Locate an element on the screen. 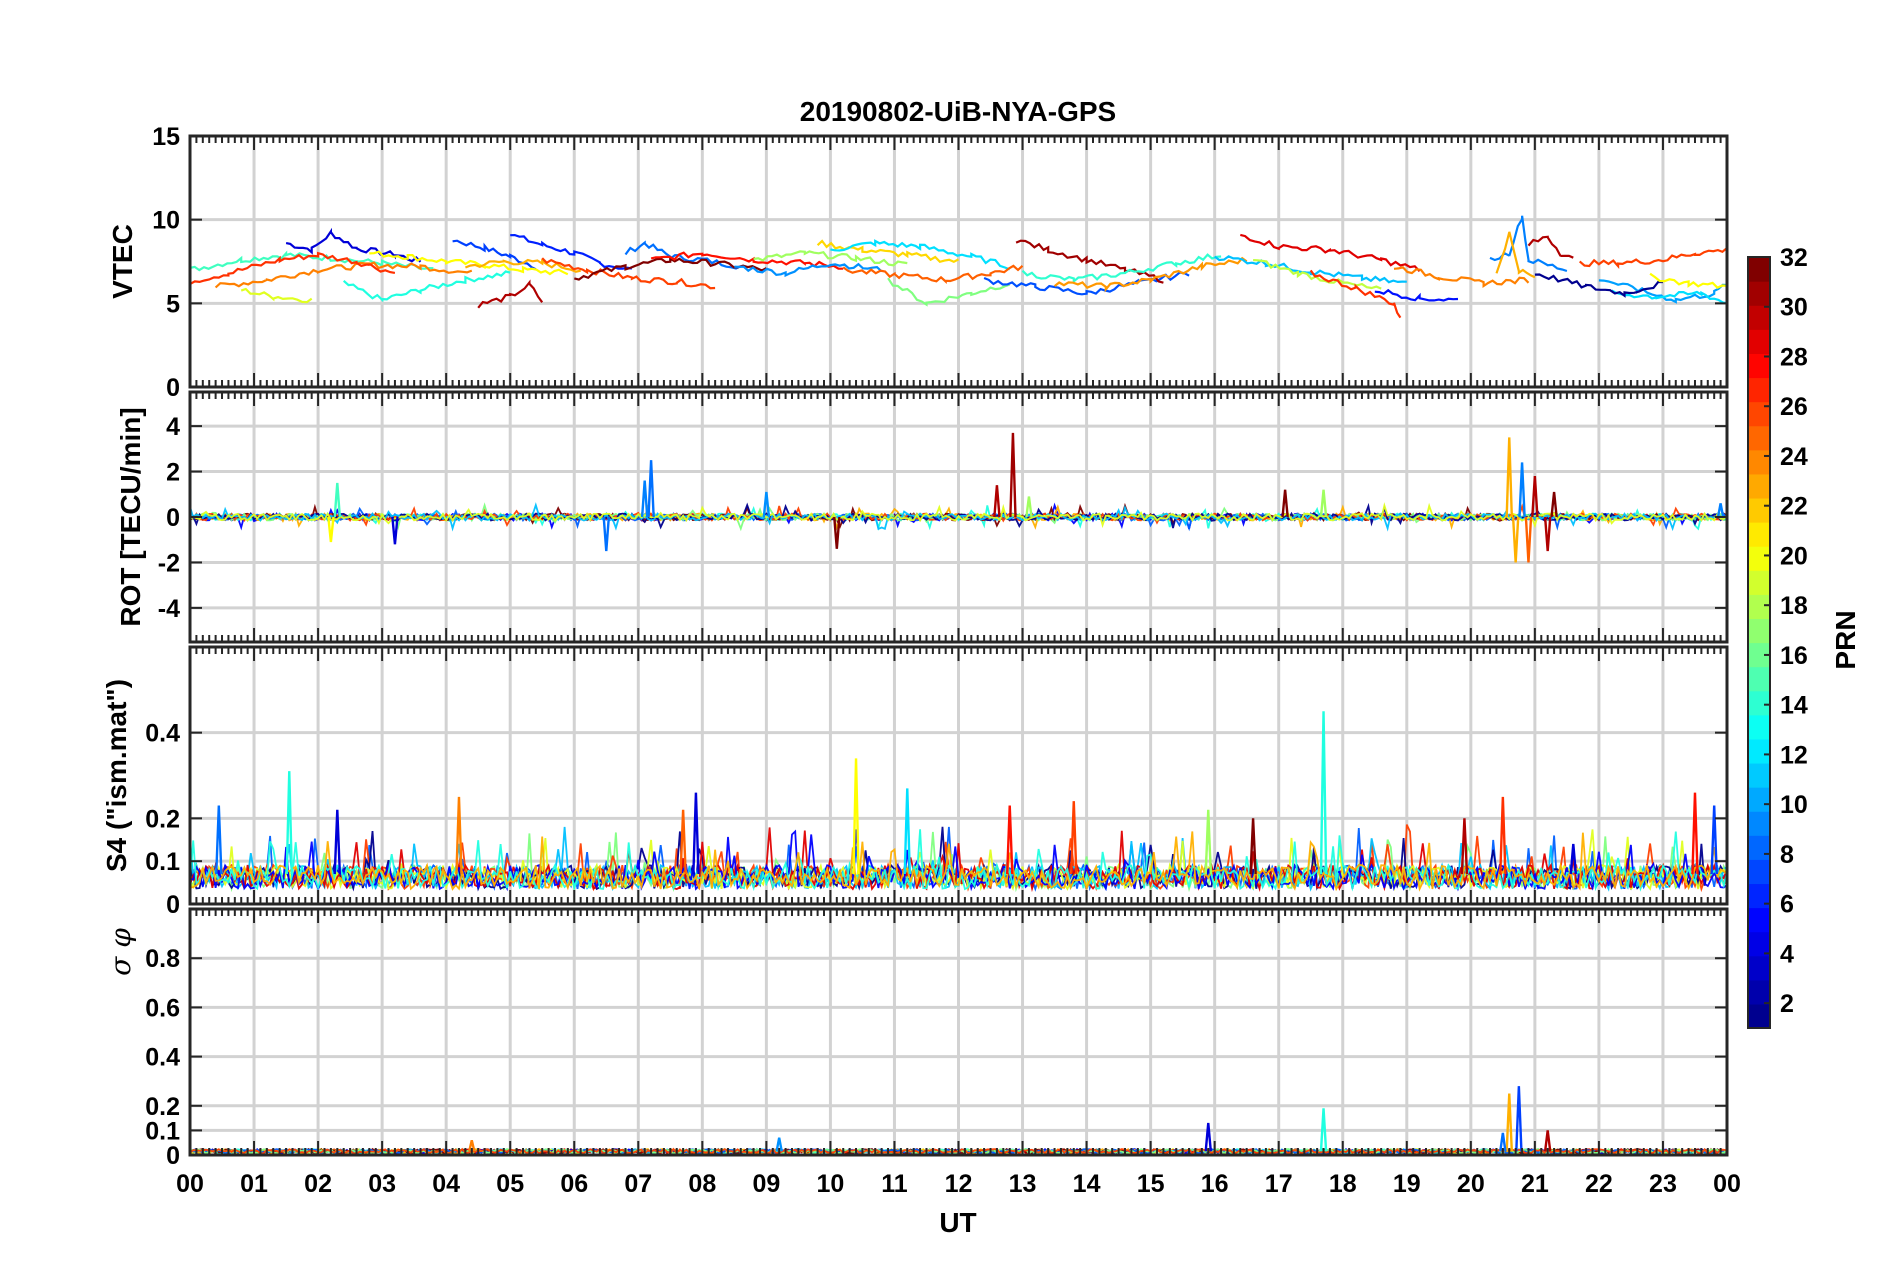 The height and width of the screenshot is (1272, 1902). x-tick-label: 14 is located at coordinates (1087, 1184).